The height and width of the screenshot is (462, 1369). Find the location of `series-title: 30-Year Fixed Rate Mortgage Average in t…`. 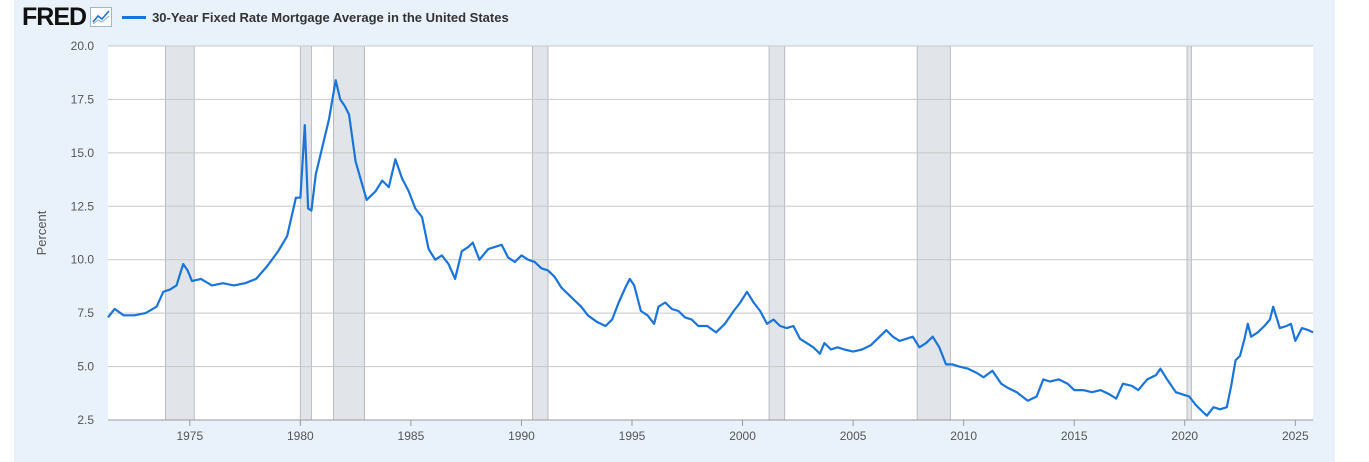

series-title: 30-Year Fixed Rate Mortgage Average in t… is located at coordinates (330, 17).